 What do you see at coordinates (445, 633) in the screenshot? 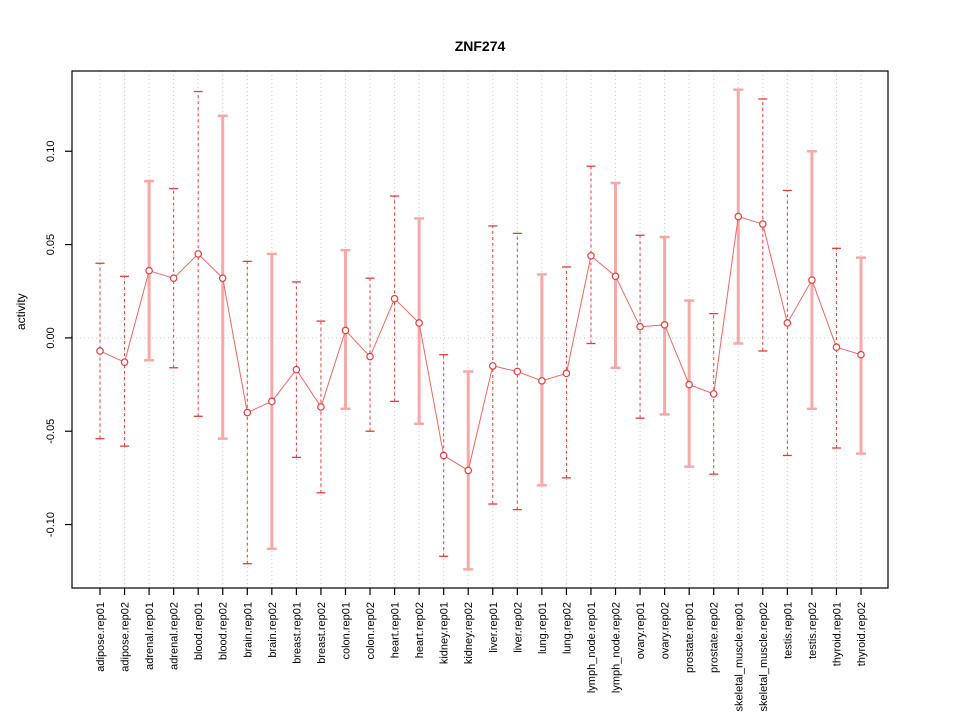
I see `x-tick-label: kidney.rep01` at bounding box center [445, 633].